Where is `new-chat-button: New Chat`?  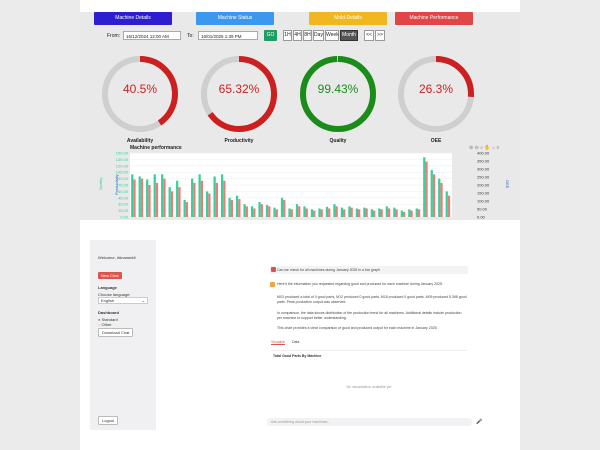
new-chat-button: New Chat is located at coordinates (110, 275).